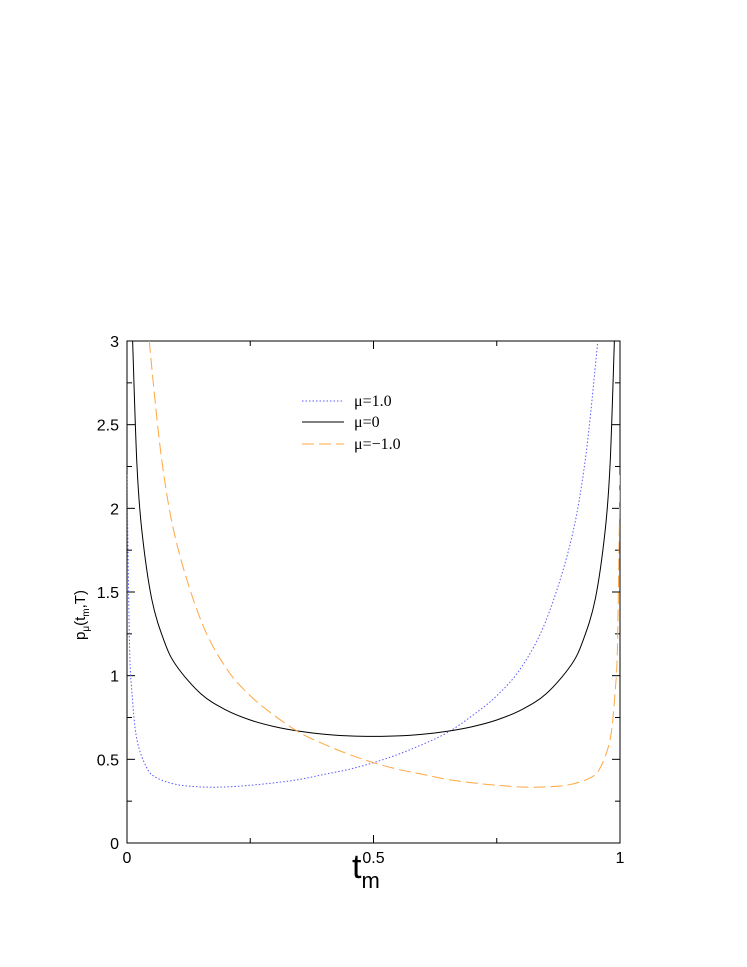  What do you see at coordinates (367, 422) in the screenshot?
I see `legend-label-mu-0: μ=0` at bounding box center [367, 422].